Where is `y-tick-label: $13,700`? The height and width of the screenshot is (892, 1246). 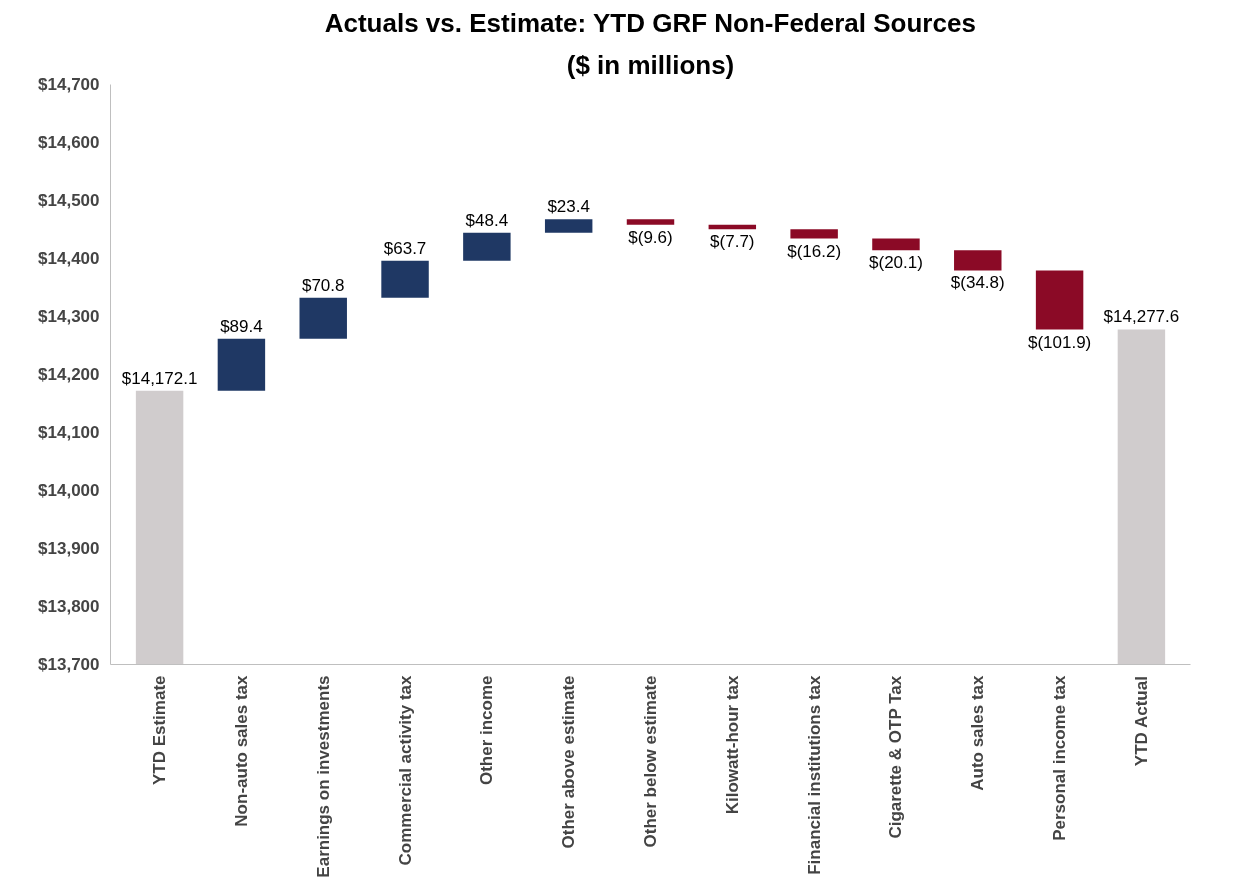
y-tick-label: $13,700 is located at coordinates (69, 664).